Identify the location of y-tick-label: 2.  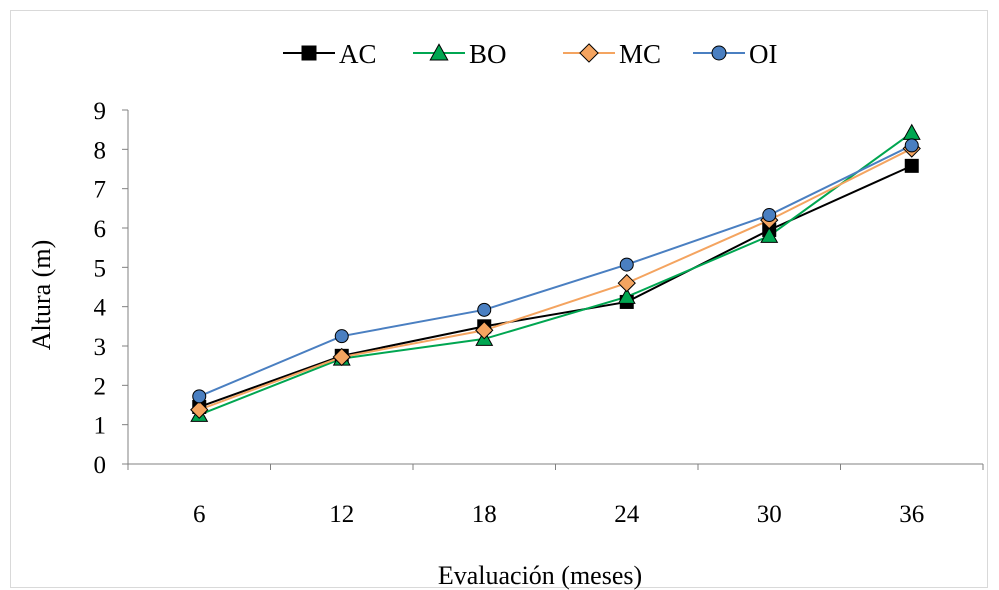
(100, 386).